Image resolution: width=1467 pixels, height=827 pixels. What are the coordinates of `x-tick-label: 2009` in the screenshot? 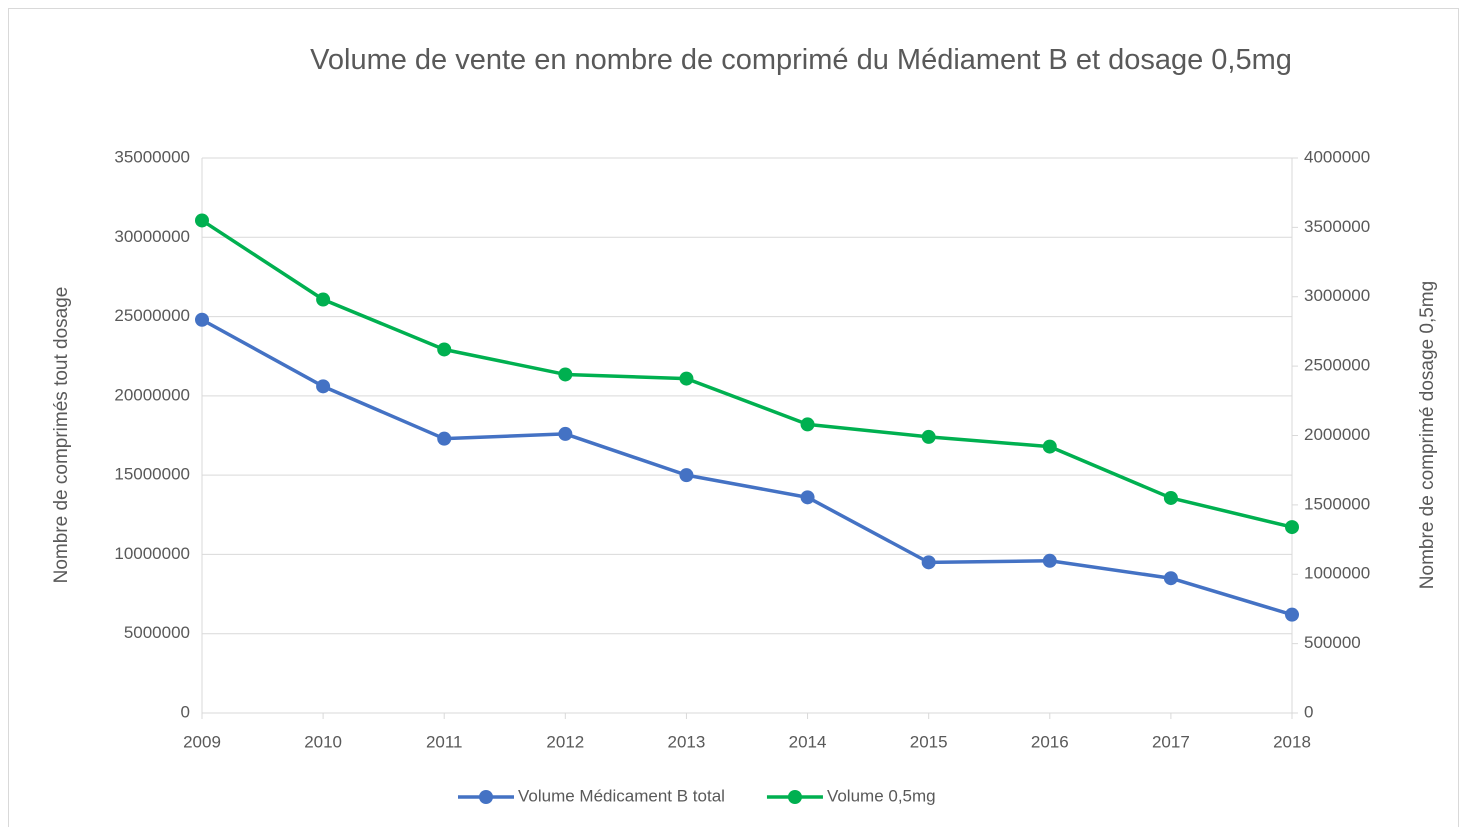 It's located at (202, 741).